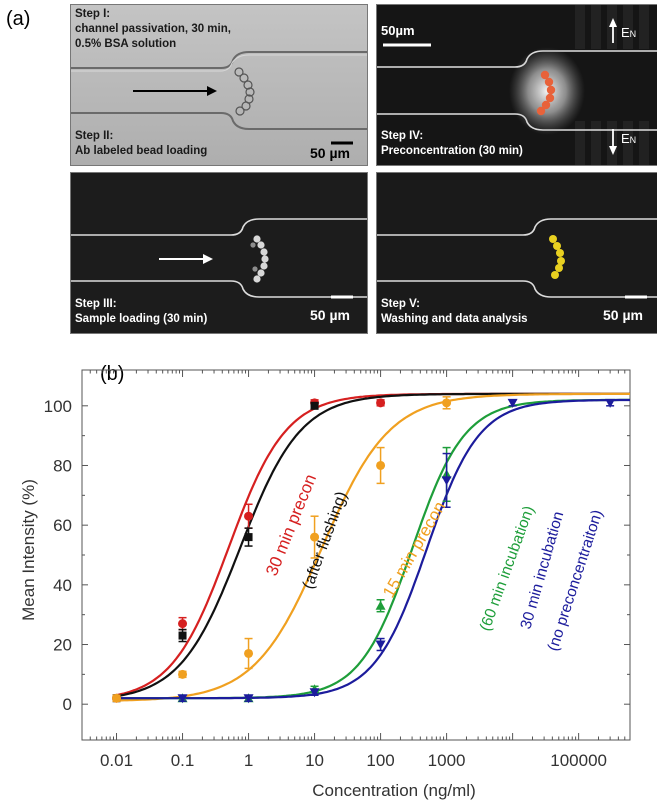  What do you see at coordinates (248, 699) in the screenshot?
I see `data-point-s4-p1` at bounding box center [248, 699].